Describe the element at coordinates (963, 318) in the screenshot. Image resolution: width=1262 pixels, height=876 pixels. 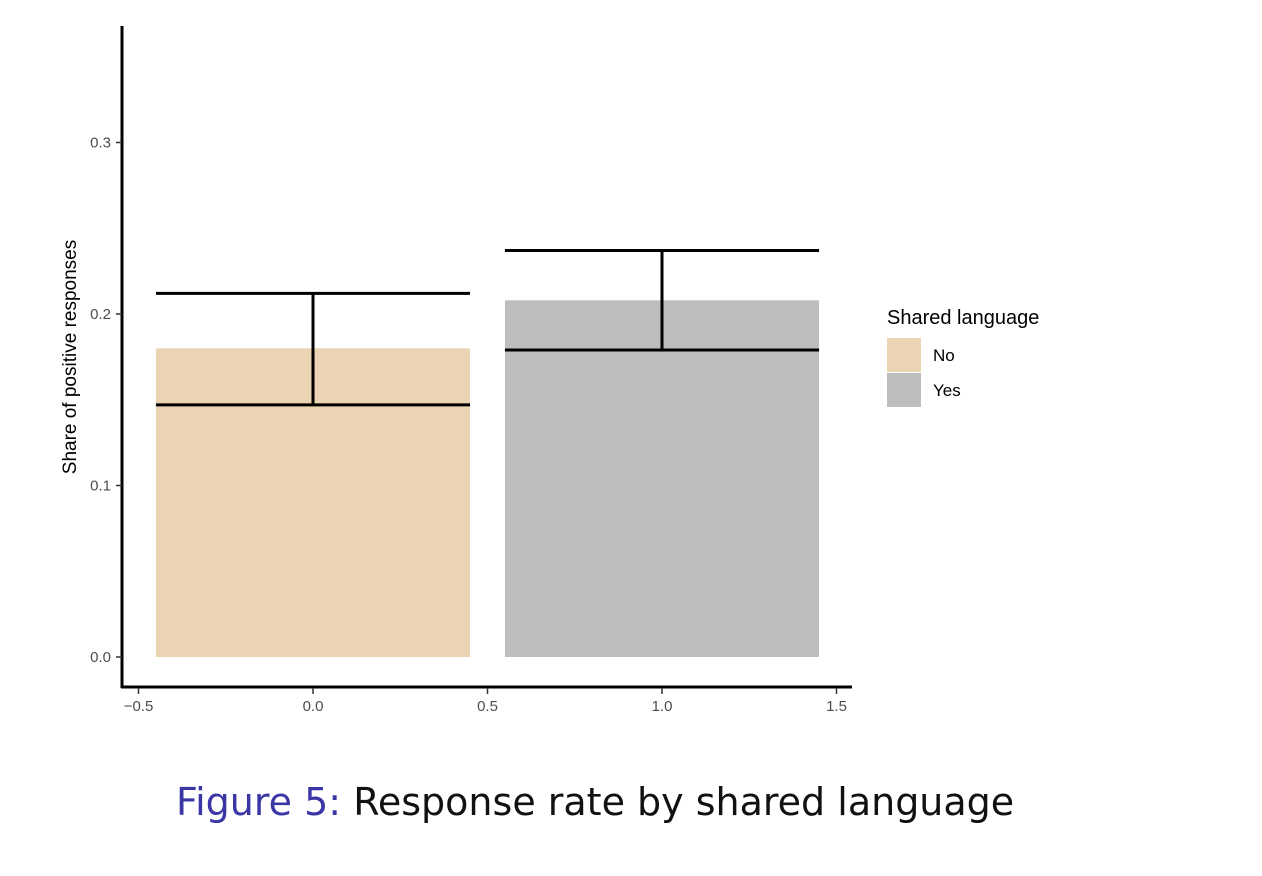
I see `legend-title: Shared language` at that location.